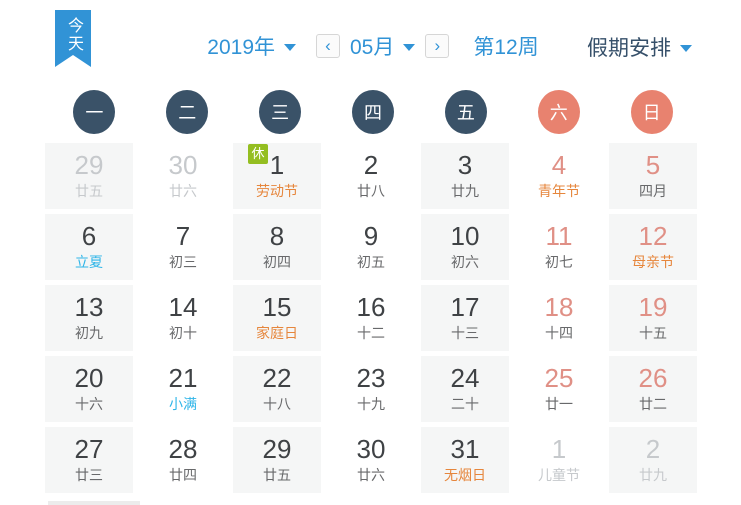 This screenshot has height=505, width=741. Describe the element at coordinates (277, 333) in the screenshot. I see `date-subtitle: 家庭日` at that location.